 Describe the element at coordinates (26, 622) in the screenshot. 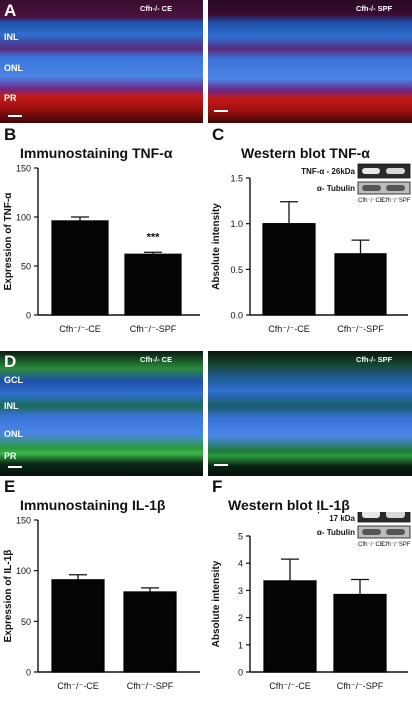

I see `chart-e-ytick-label-1: 50` at that location.